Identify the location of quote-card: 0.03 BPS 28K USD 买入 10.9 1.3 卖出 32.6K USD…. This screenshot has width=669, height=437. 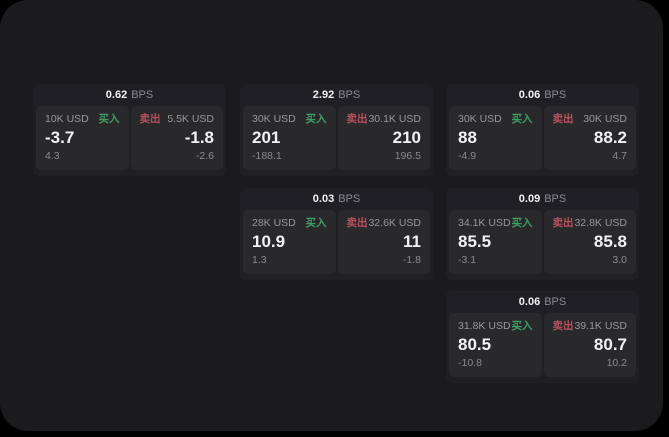
(336, 234).